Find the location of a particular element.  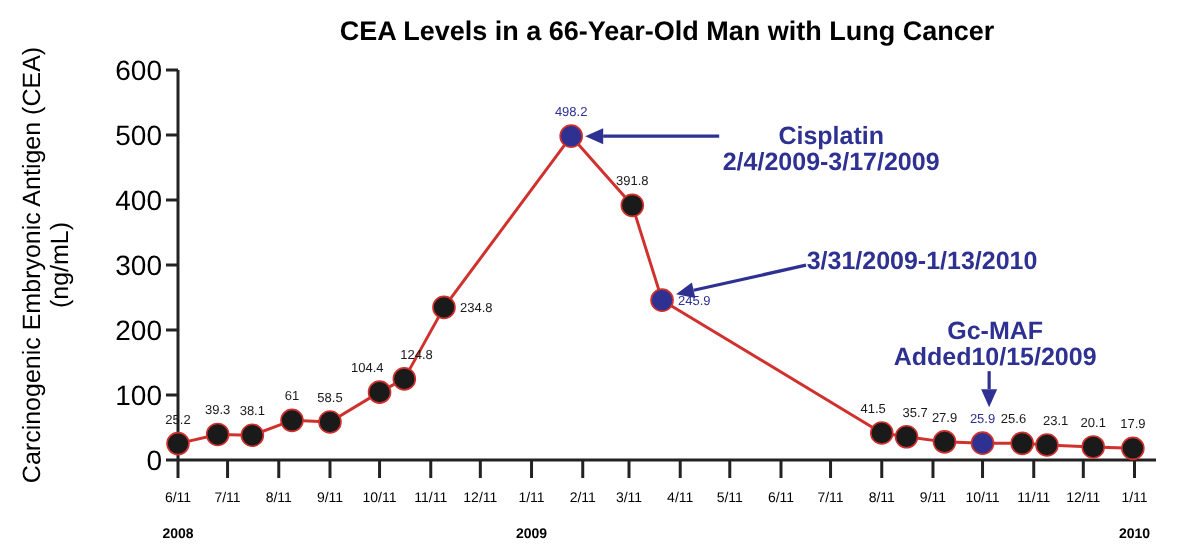

y-tick-label: 0 is located at coordinates (154, 460).